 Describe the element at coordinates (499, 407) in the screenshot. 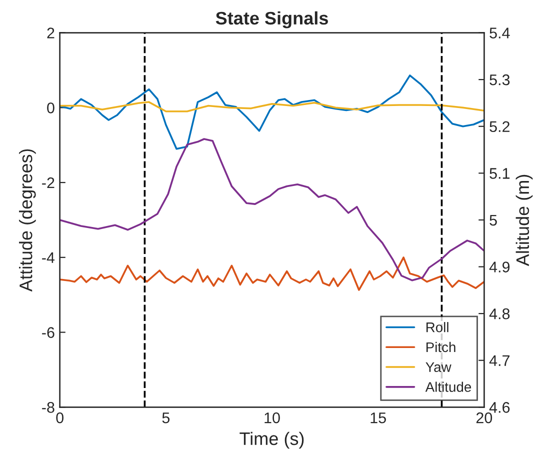

I see `y2-tick-label: 4.6` at that location.